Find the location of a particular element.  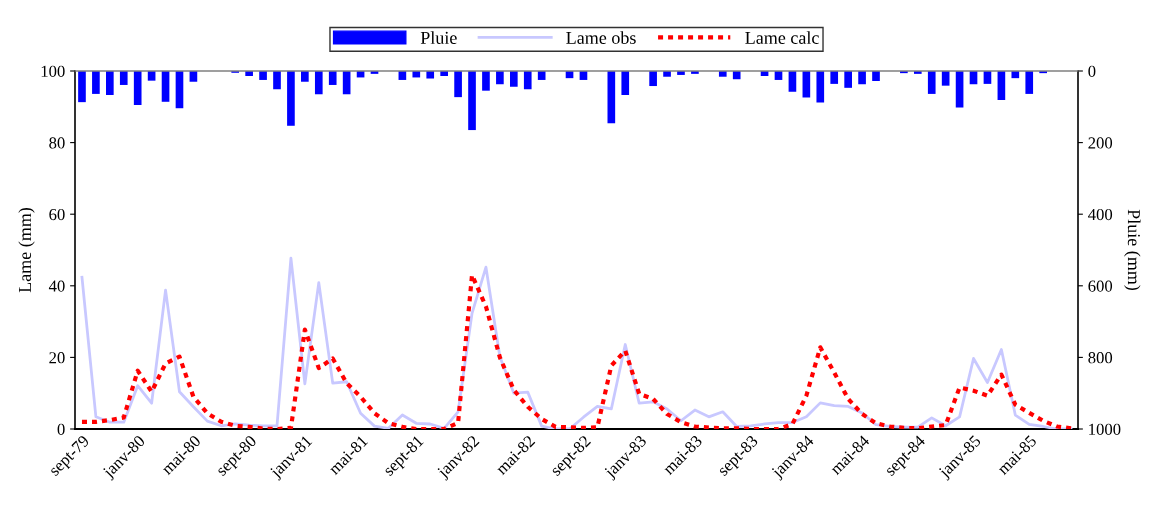

legend-label: Lame calc is located at coordinates (782, 37).